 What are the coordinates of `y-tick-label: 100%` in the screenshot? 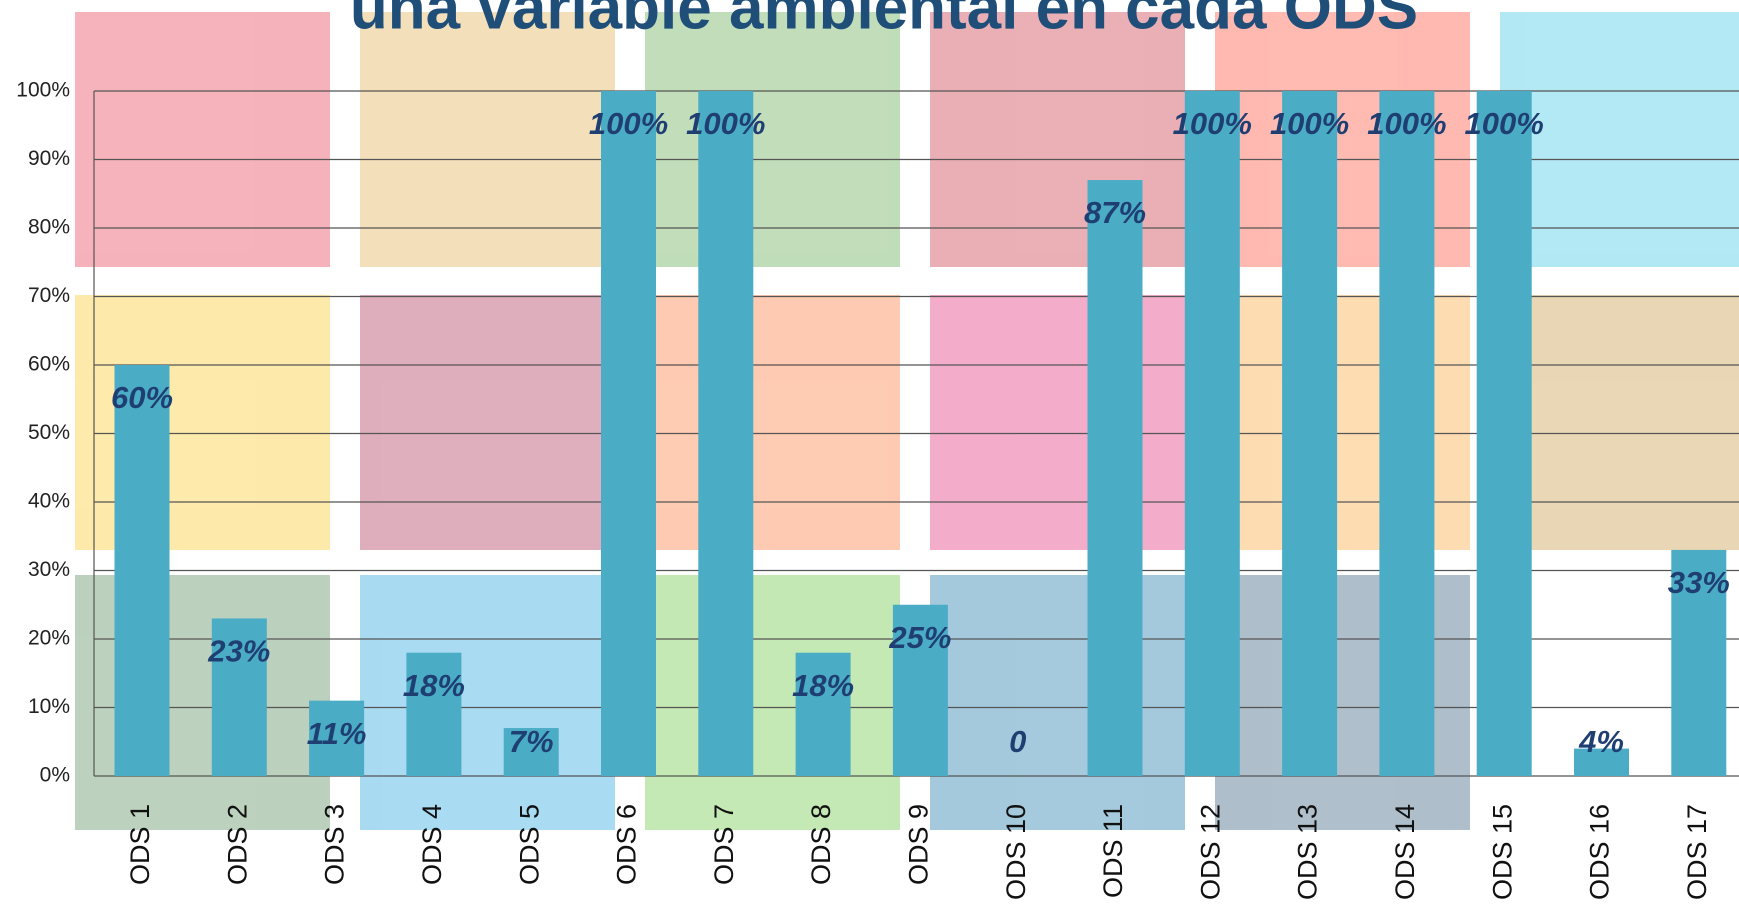 It's located at (43, 90).